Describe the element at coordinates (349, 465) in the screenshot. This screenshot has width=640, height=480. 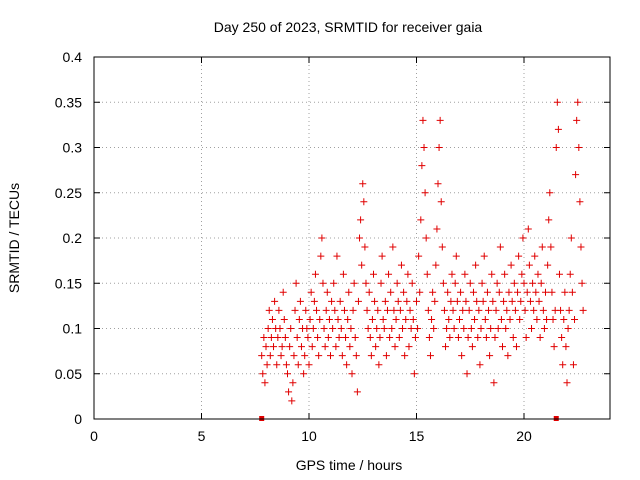
I see `x-axis-label: GPS time / hours` at that location.